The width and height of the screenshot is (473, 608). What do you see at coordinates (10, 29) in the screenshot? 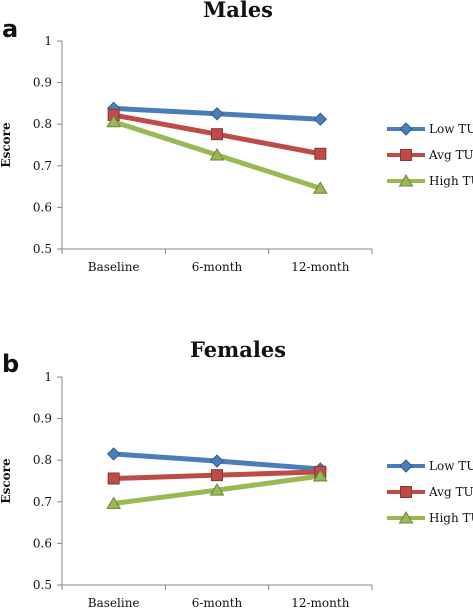
I see `panel-letter-a: a` at bounding box center [10, 29].